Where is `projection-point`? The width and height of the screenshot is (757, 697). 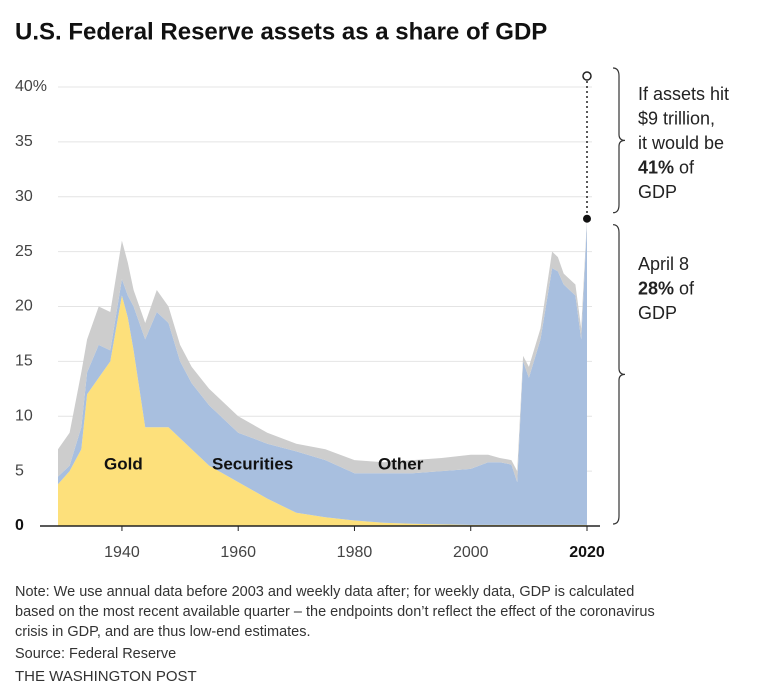
projection-point is located at coordinates (587, 76).